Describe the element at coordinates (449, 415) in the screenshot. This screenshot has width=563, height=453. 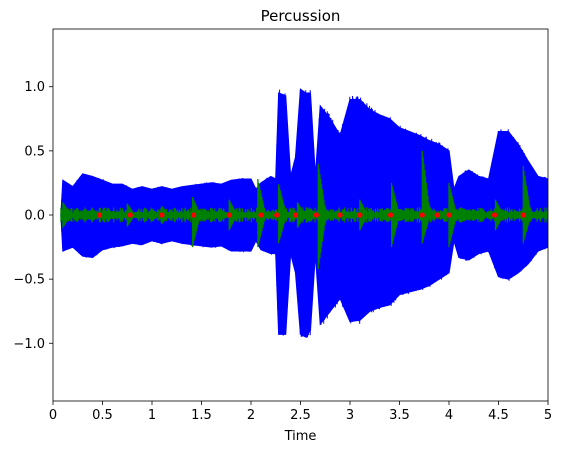
I see `x-tick-label: 4` at that location.